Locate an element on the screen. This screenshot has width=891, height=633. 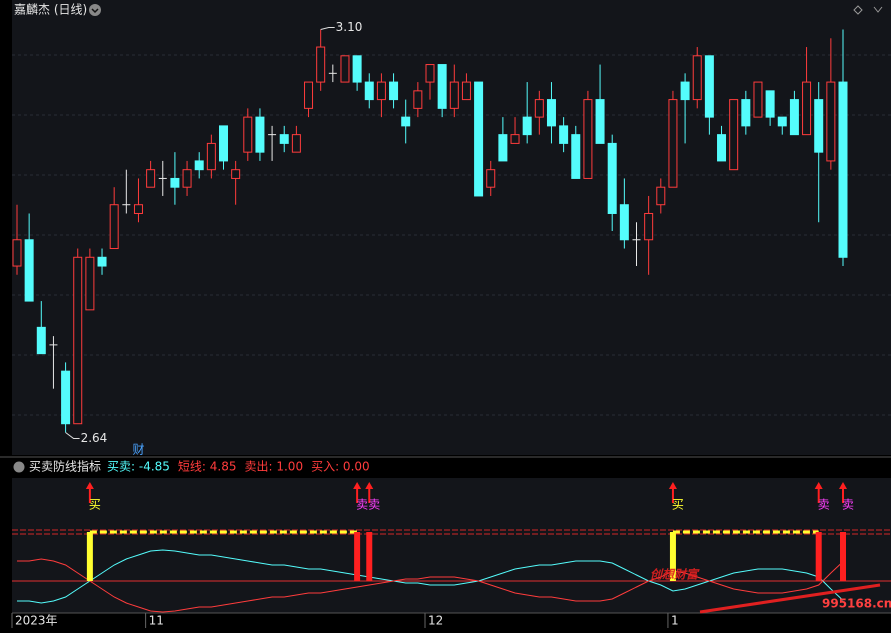
indicator-dropdown is located at coordinates (19, 467).